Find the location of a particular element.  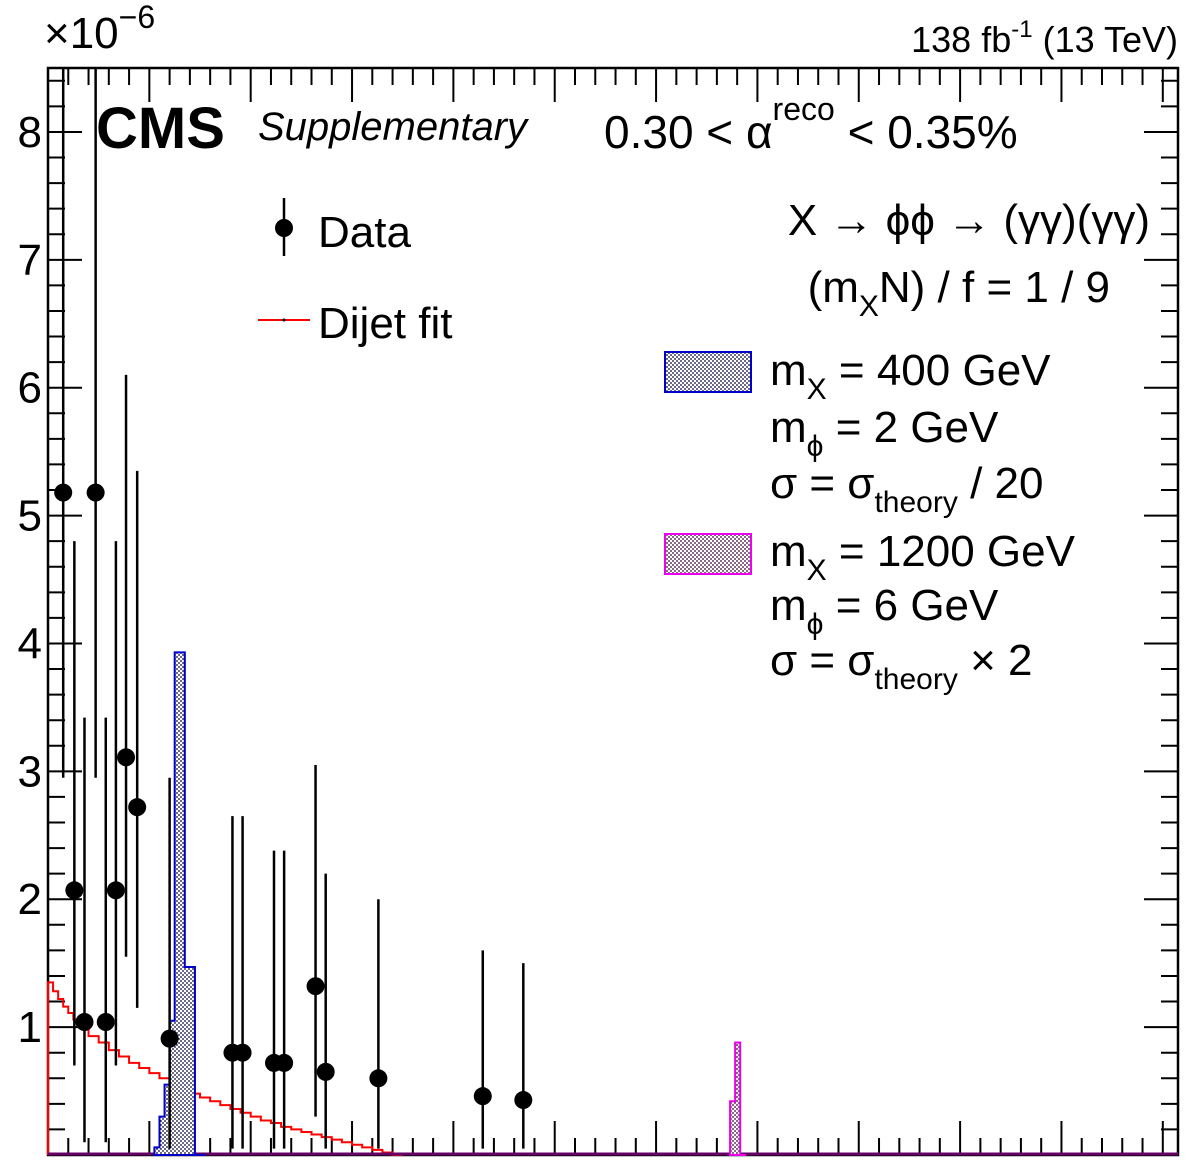

signal-1200-histogram is located at coordinates (738, 1098).